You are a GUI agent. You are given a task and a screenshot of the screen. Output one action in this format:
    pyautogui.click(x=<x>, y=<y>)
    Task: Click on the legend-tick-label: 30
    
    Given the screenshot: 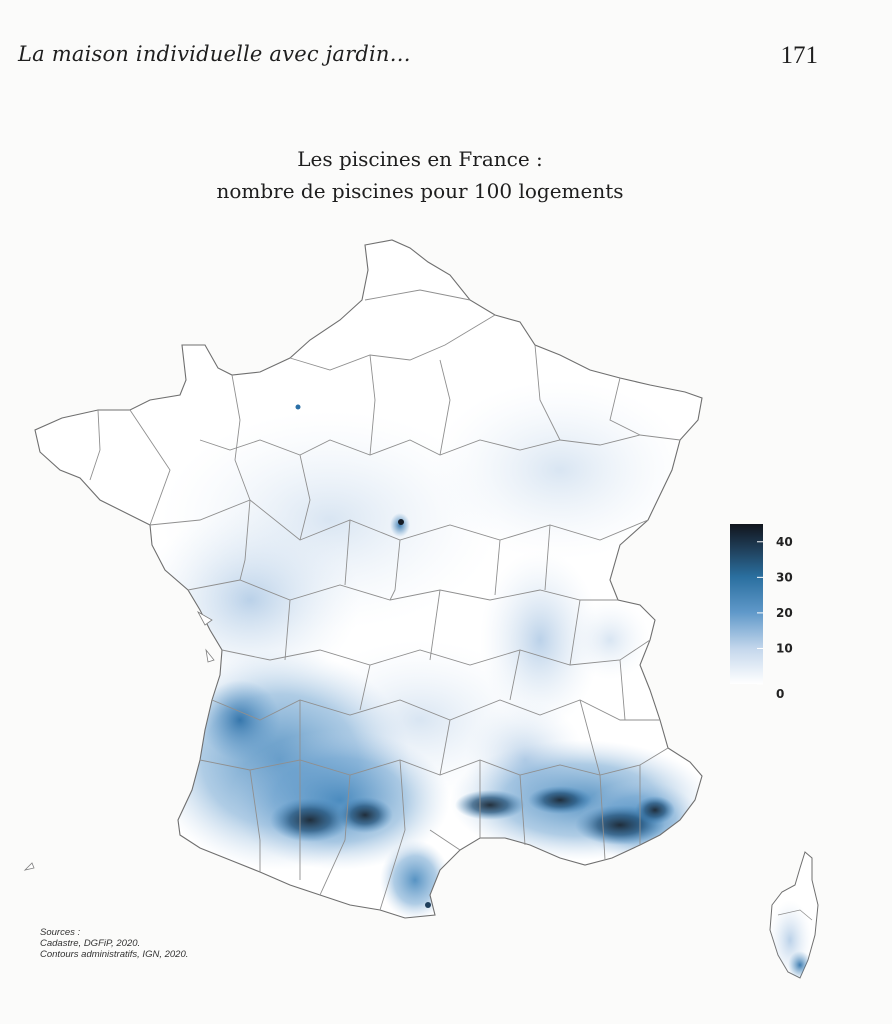 What is the action you would take?
    pyautogui.click(x=784, y=577)
    